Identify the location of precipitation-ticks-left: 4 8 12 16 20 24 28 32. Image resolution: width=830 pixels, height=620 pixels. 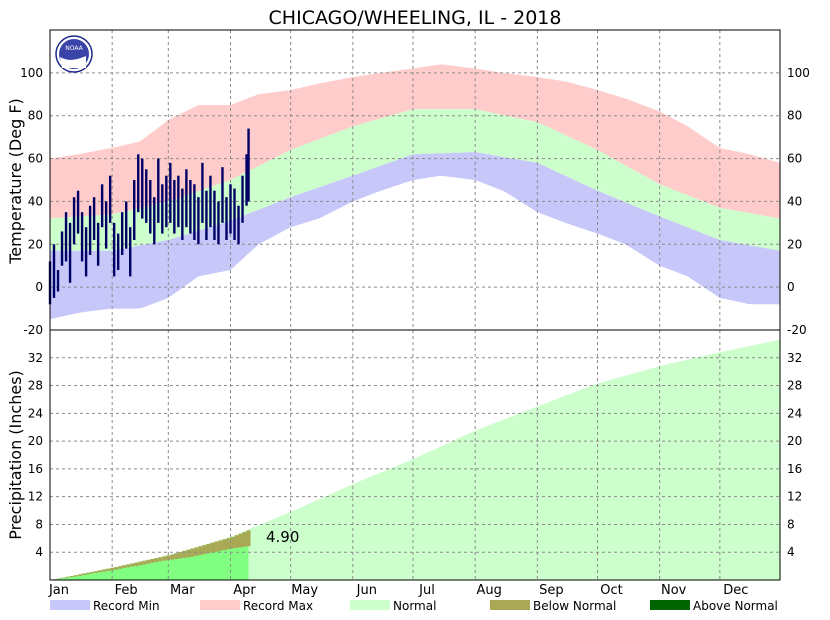
(35, 455).